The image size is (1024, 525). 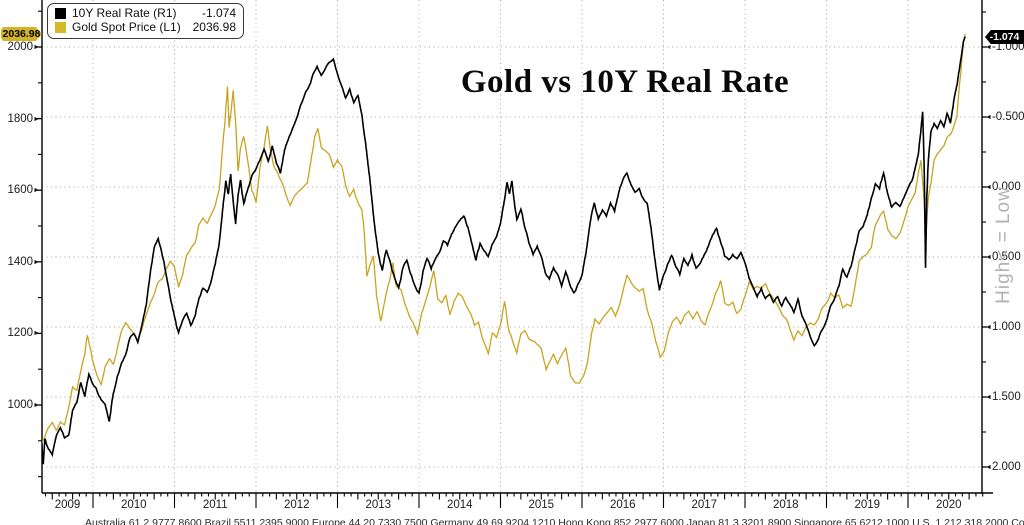 What do you see at coordinates (124, 13) in the screenshot?
I see `legend-label: 10Y Real Rate (R1)` at bounding box center [124, 13].